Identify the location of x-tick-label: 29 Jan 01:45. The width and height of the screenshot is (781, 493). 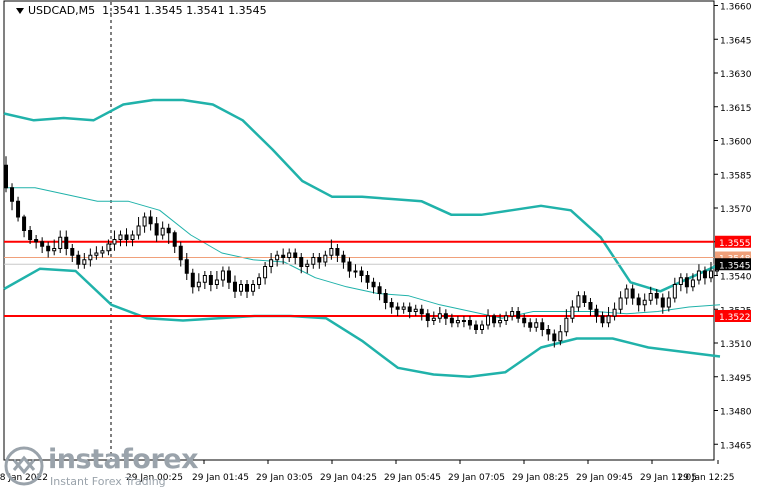
(220, 478).